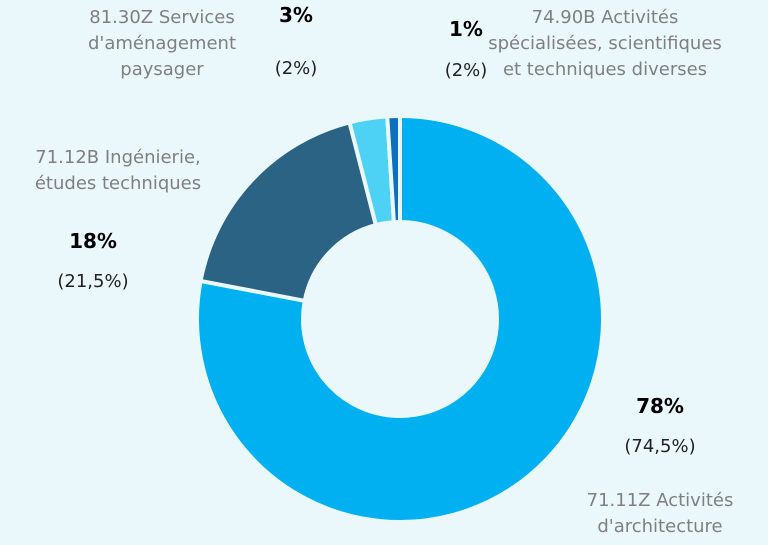 The height and width of the screenshot is (545, 768). What do you see at coordinates (93, 281) in the screenshot?
I see `comparison-label: (21,5%)` at bounding box center [93, 281].